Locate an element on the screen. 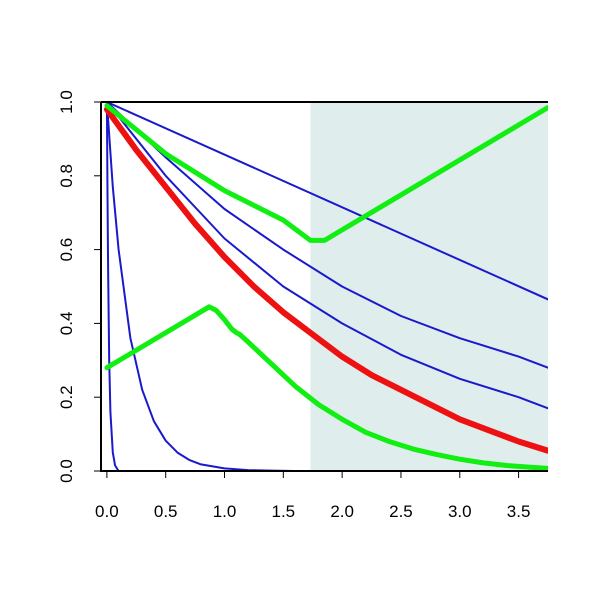  x-tick-label: 2.0 is located at coordinates (342, 511).